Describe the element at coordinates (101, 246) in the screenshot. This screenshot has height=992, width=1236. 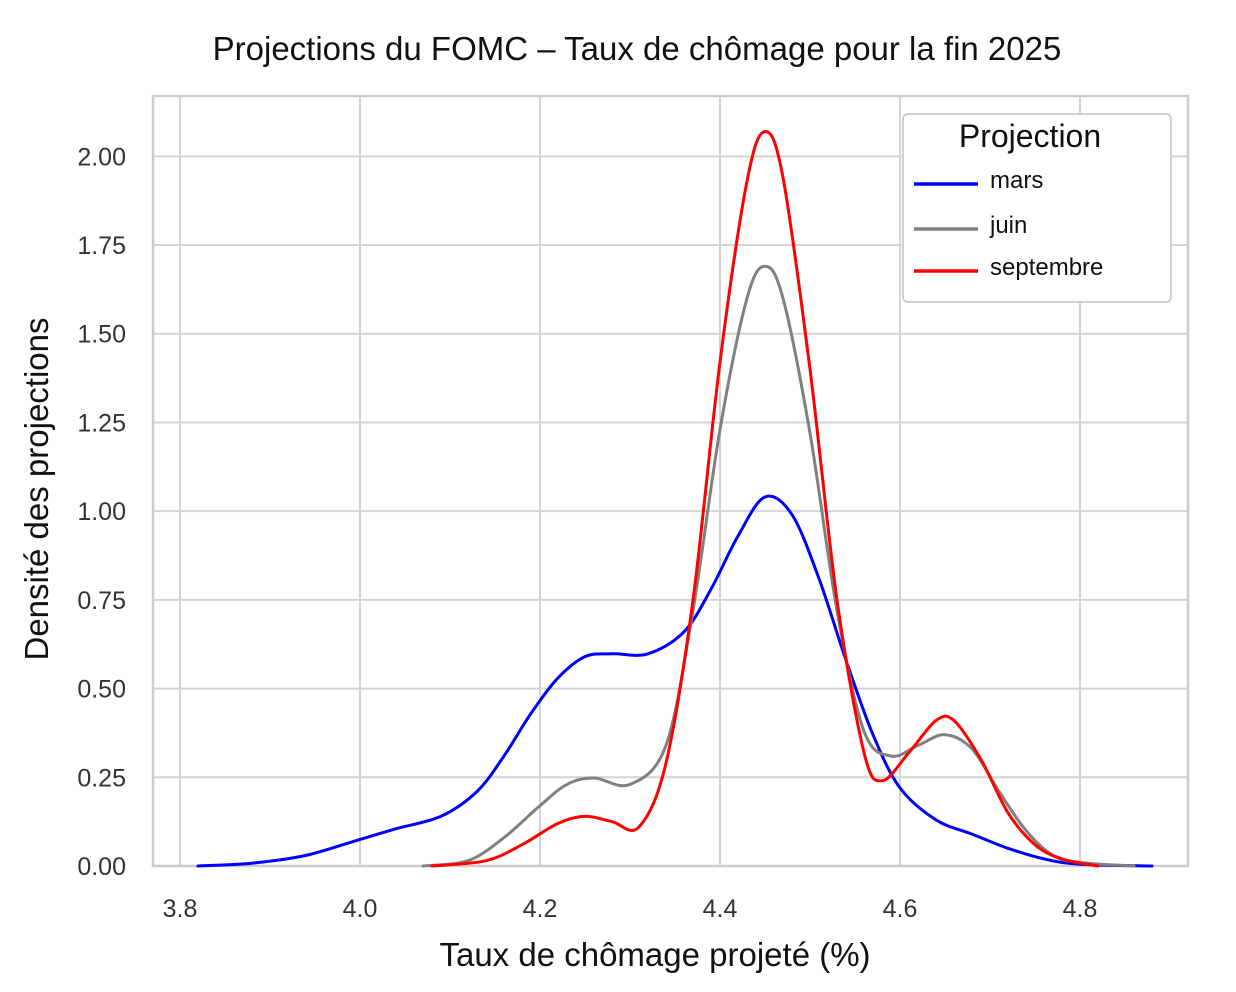
I see `y-tick-label: 1.75` at that location.